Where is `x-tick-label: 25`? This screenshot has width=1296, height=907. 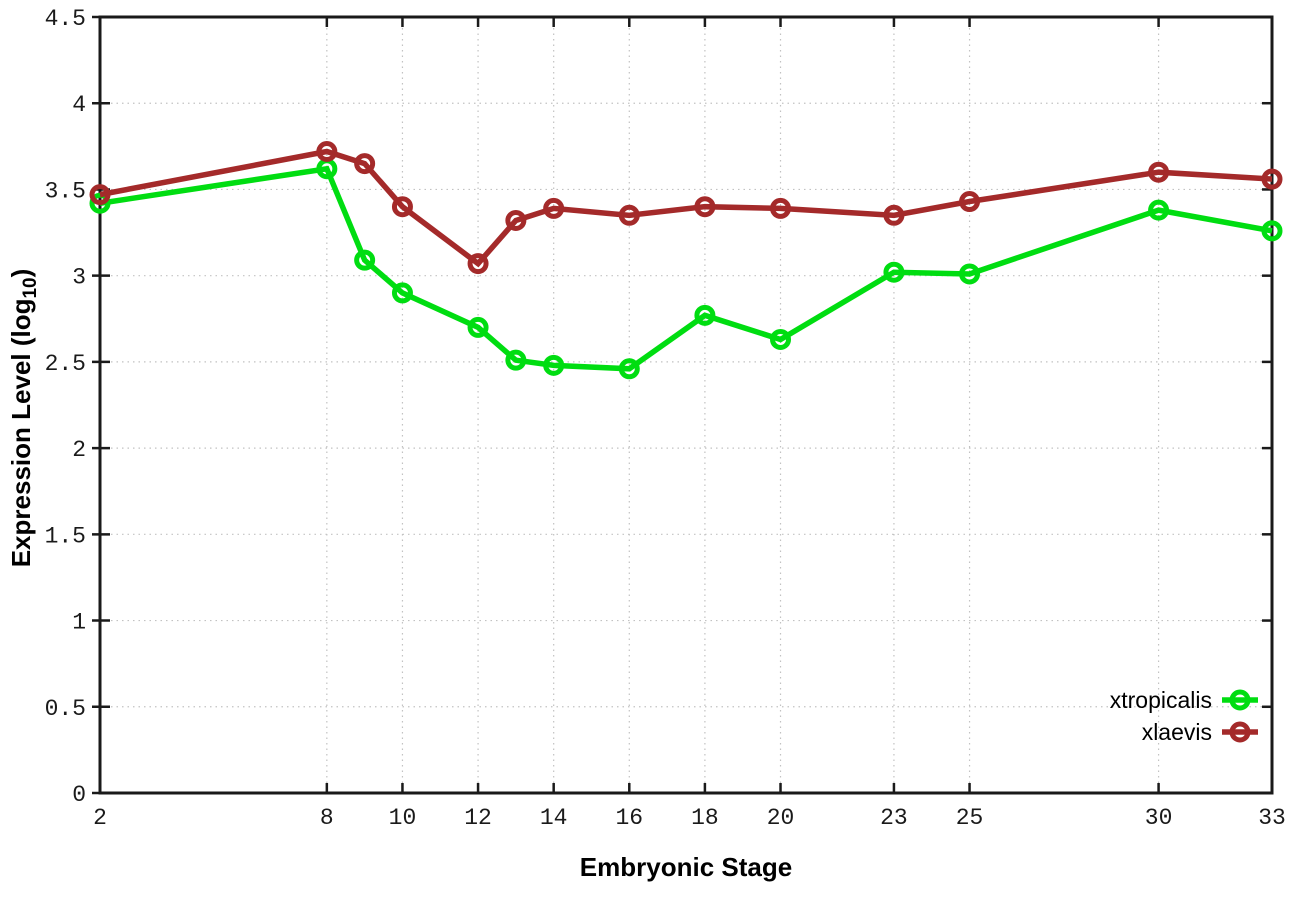
x-tick-label: 25 is located at coordinates (970, 818).